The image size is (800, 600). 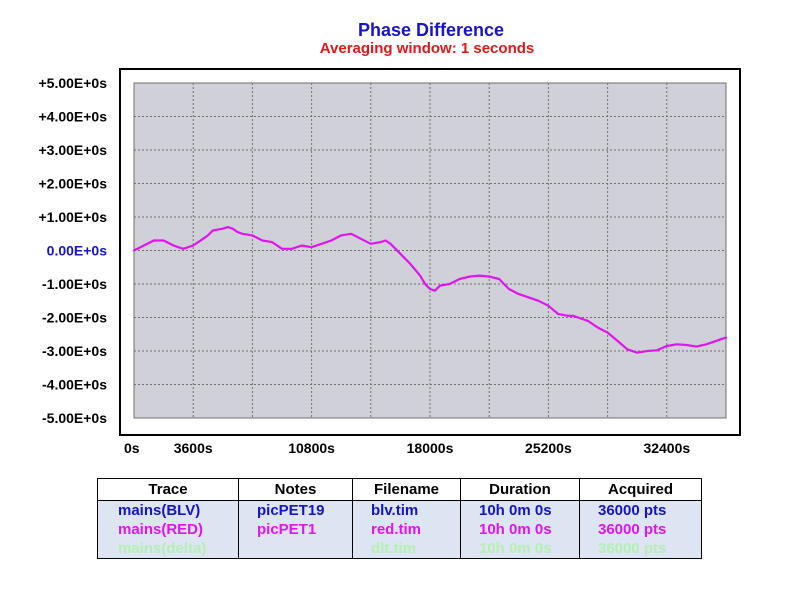 I want to click on x-tick-label: 10800s, so click(x=311, y=448).